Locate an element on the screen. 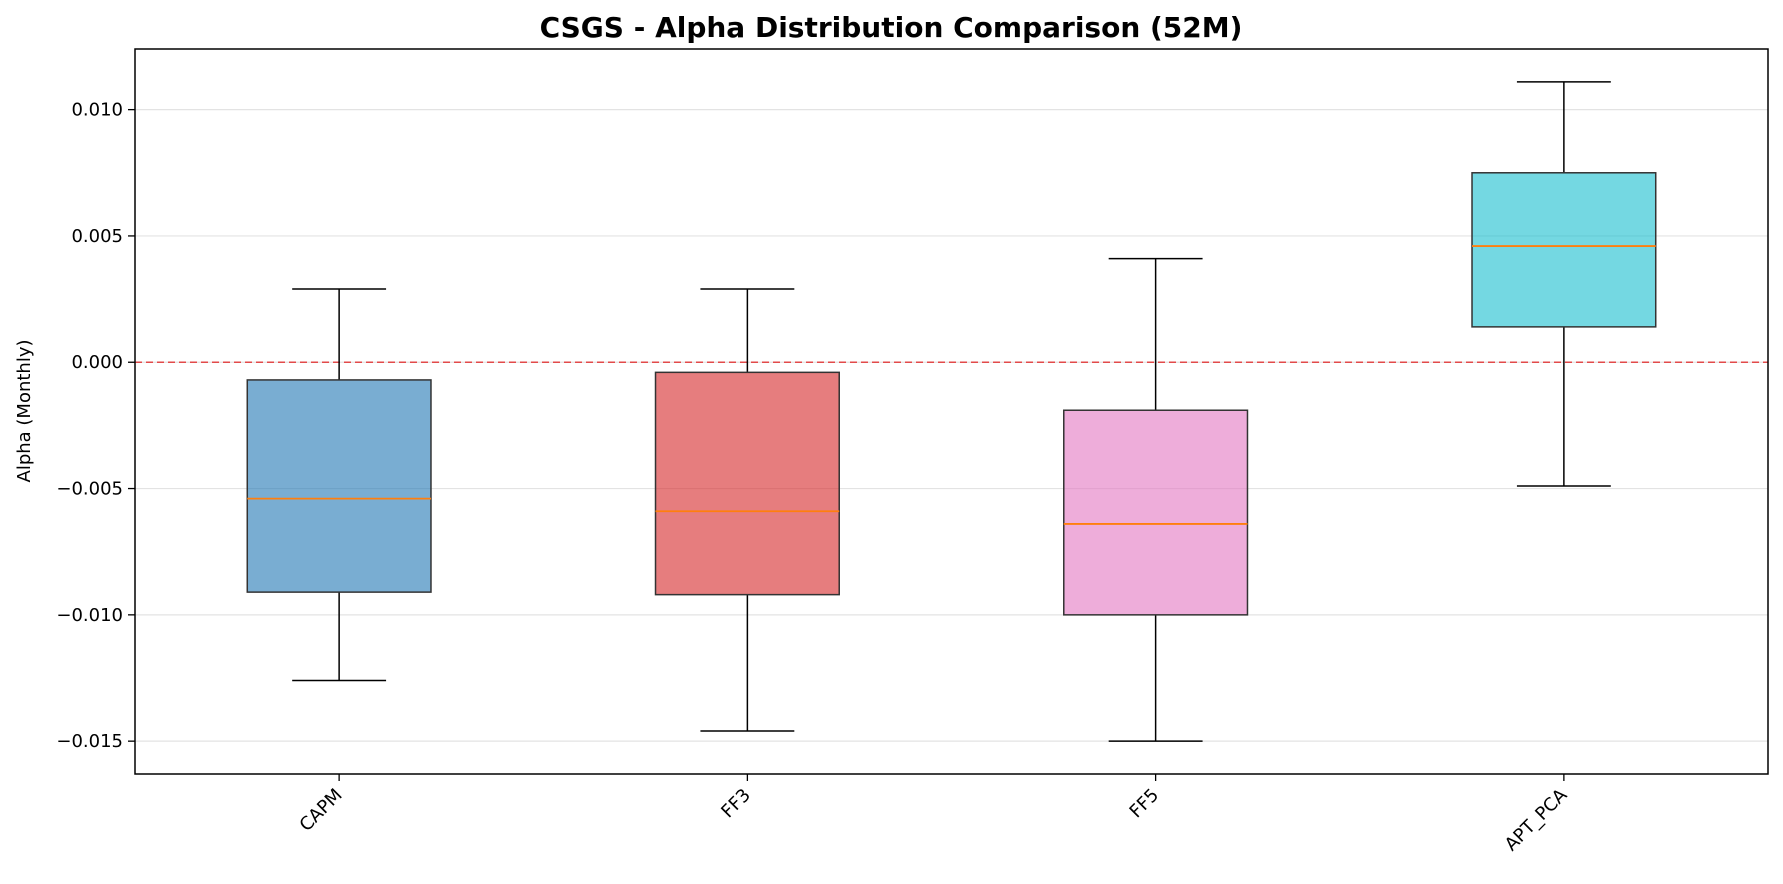 Image resolution: width=1783 pixels, height=884 pixels. y-tick-label: −0.005 is located at coordinates (89, 489).